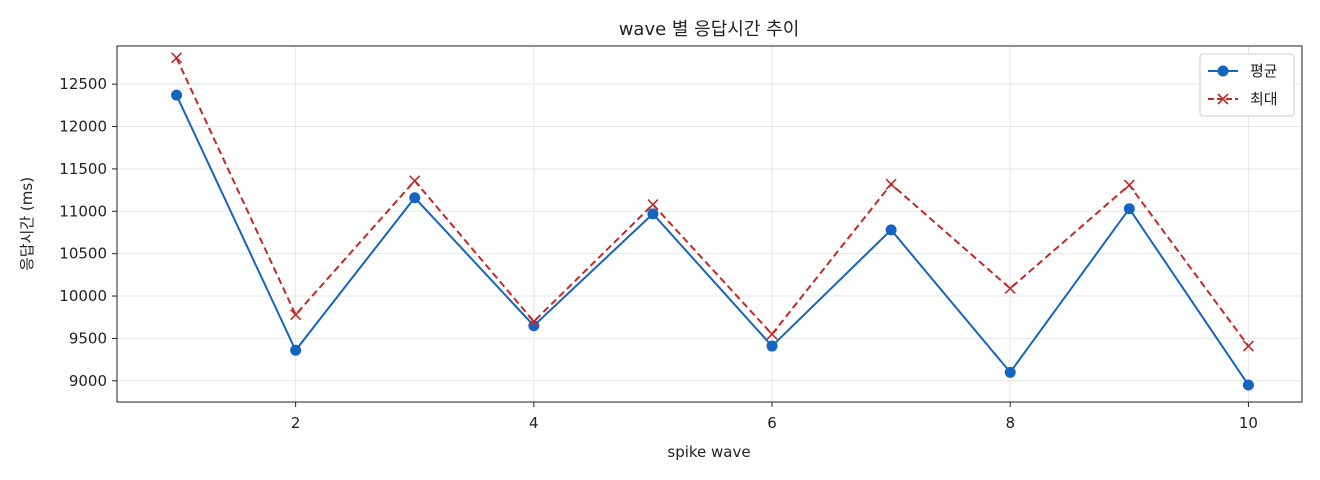 This screenshot has width=1320, height=480. What do you see at coordinates (708, 452) in the screenshot?
I see `x-axis-label: spike wave` at bounding box center [708, 452].